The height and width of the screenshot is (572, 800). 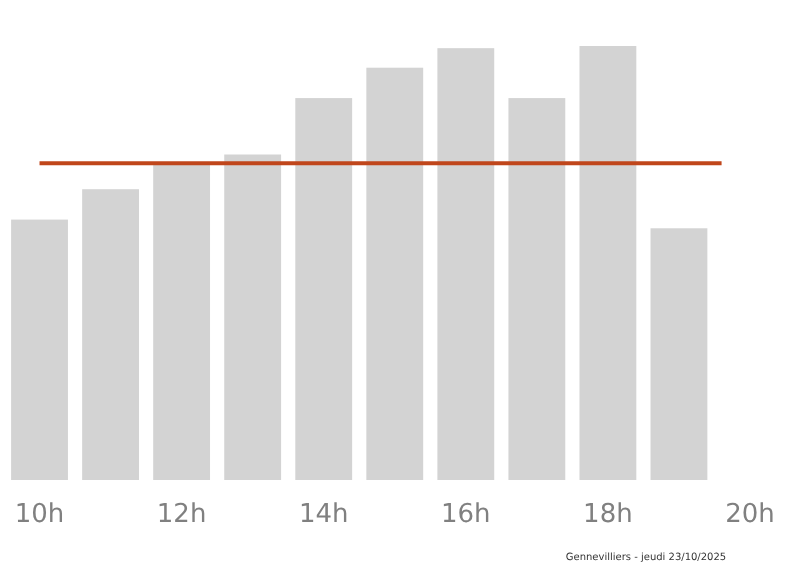 What do you see at coordinates (181, 515) in the screenshot?
I see `x-tick-label: 12h` at bounding box center [181, 515].